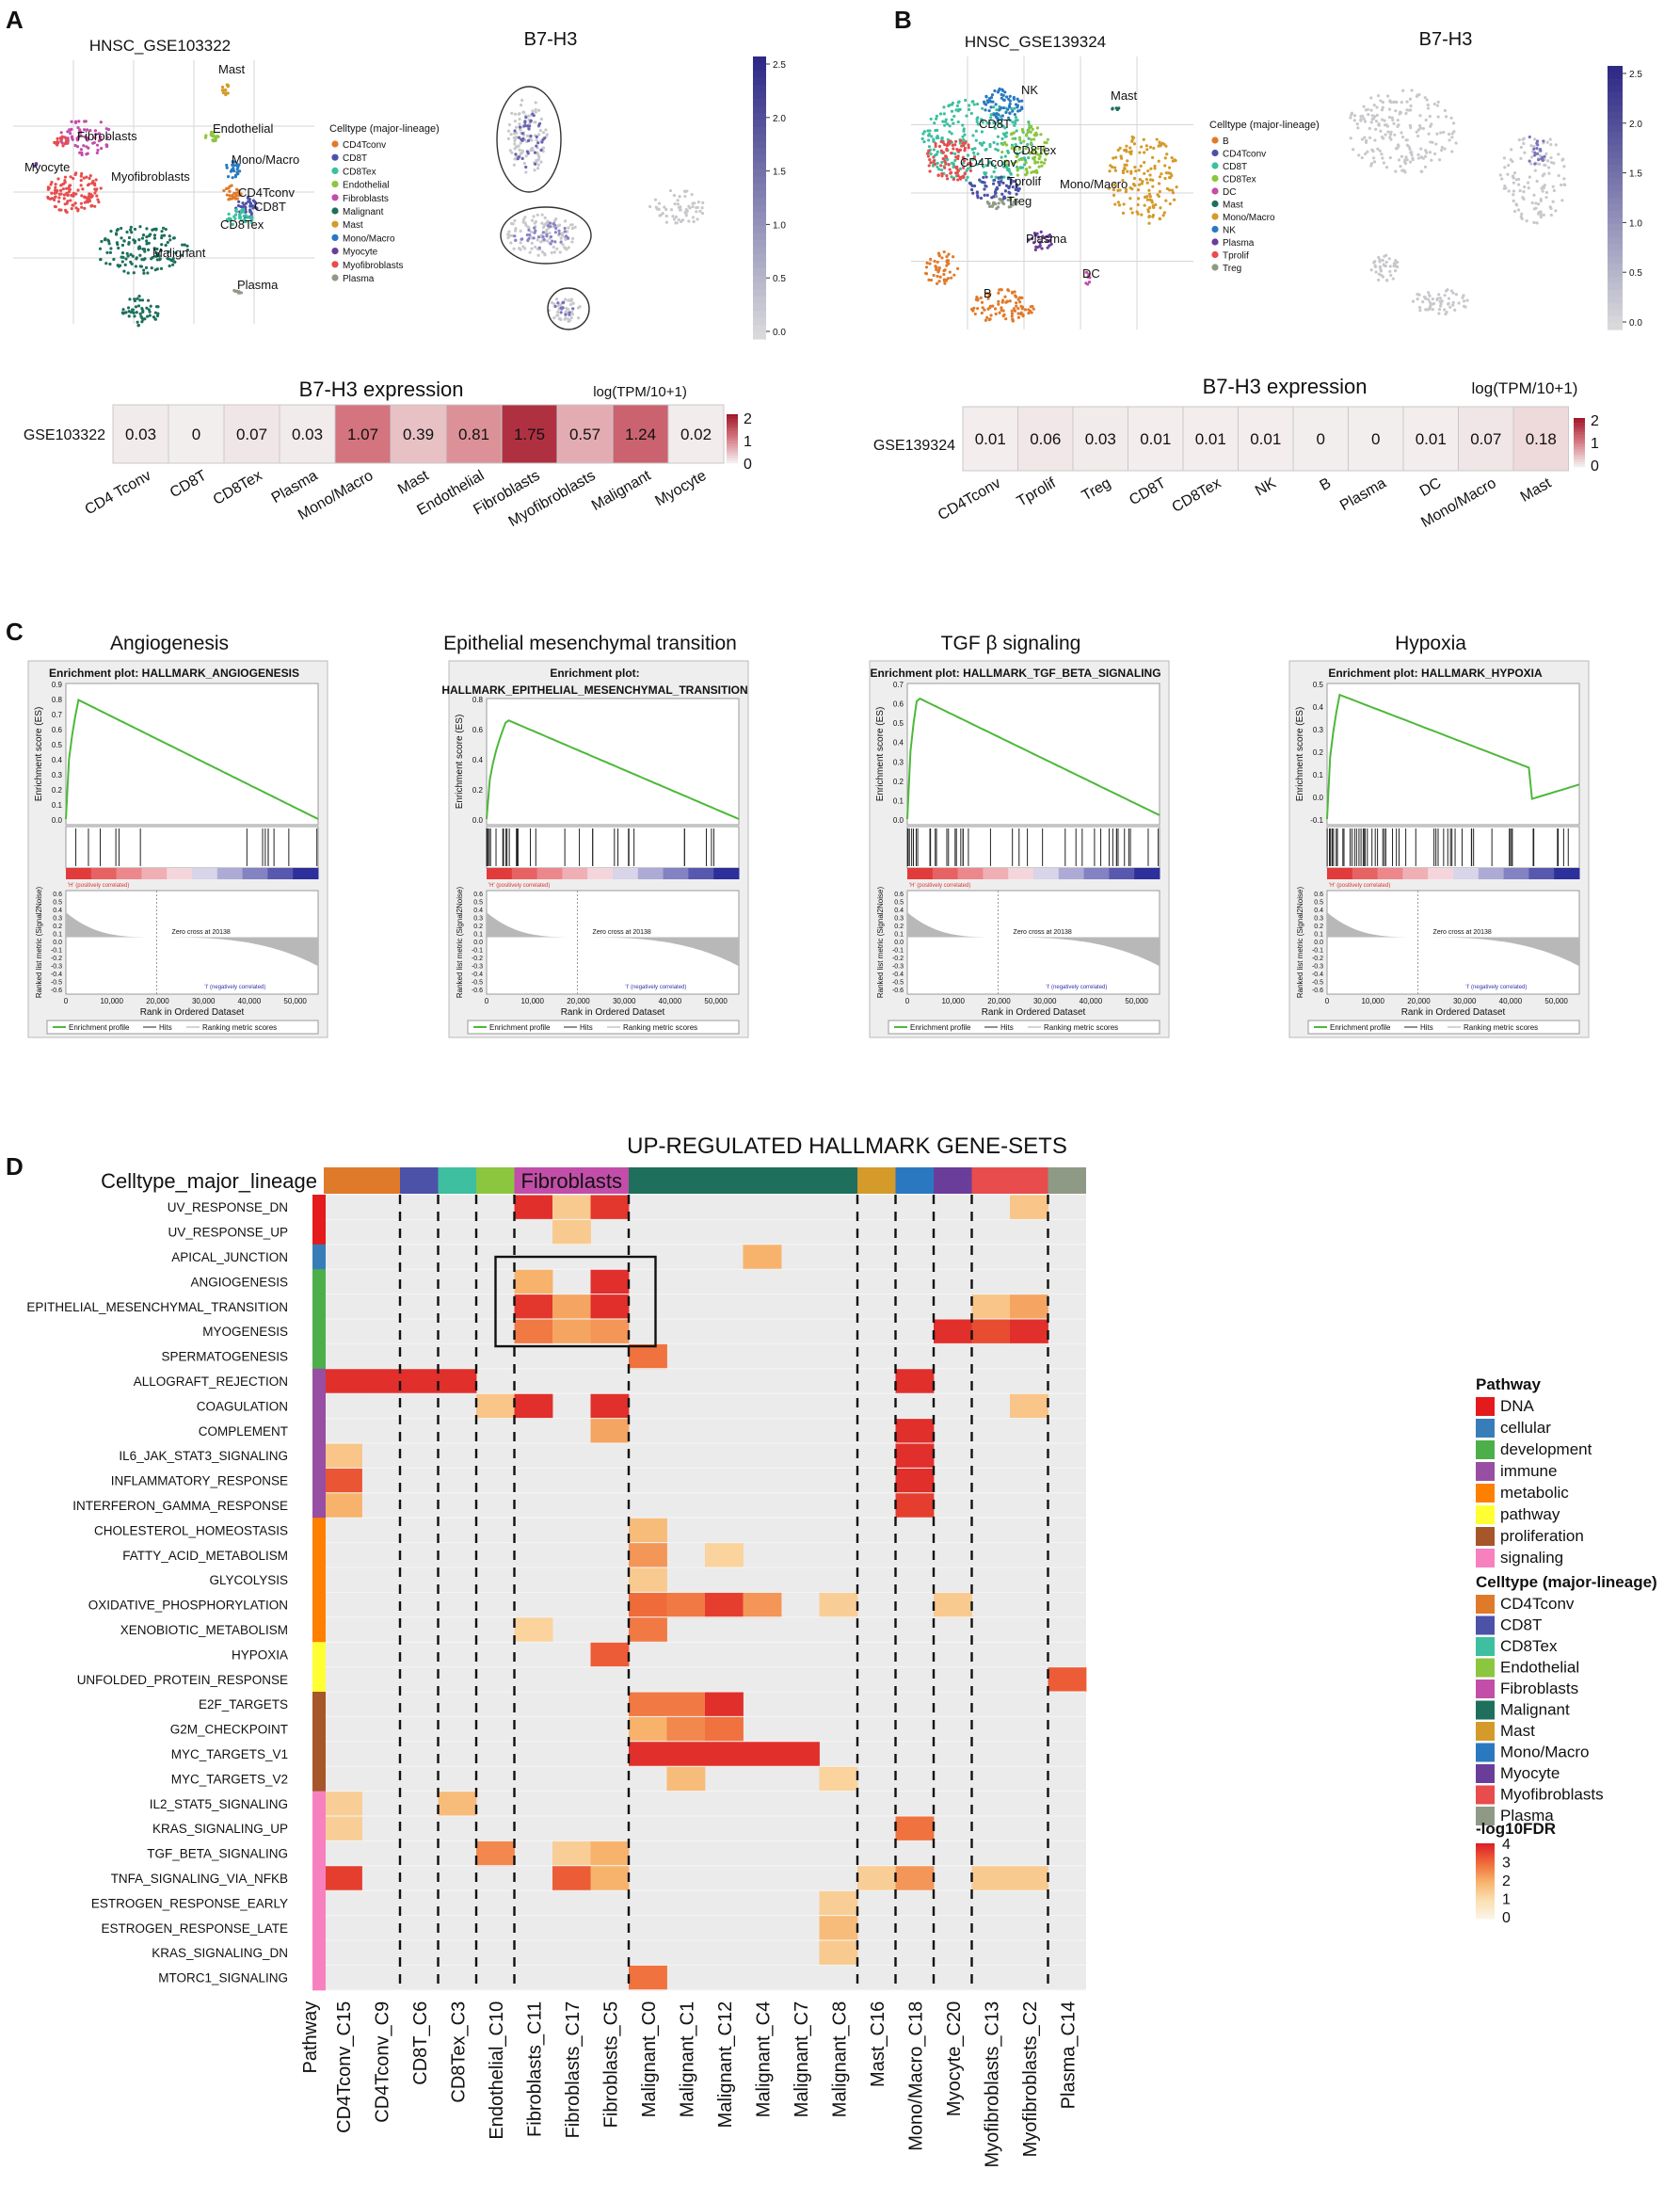 The height and width of the screenshot is (2202, 1680). What do you see at coordinates (1542, 1536) in the screenshot?
I see `pathway-legend-label: proliferation` at bounding box center [1542, 1536].